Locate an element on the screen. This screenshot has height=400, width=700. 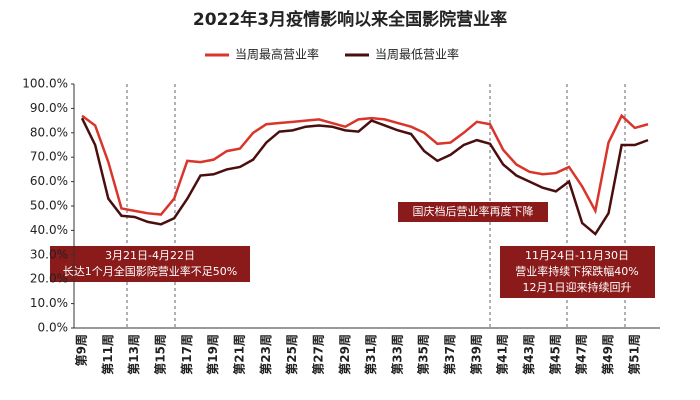
x-tick-label: 第47周 is located at coordinates (581, 354).